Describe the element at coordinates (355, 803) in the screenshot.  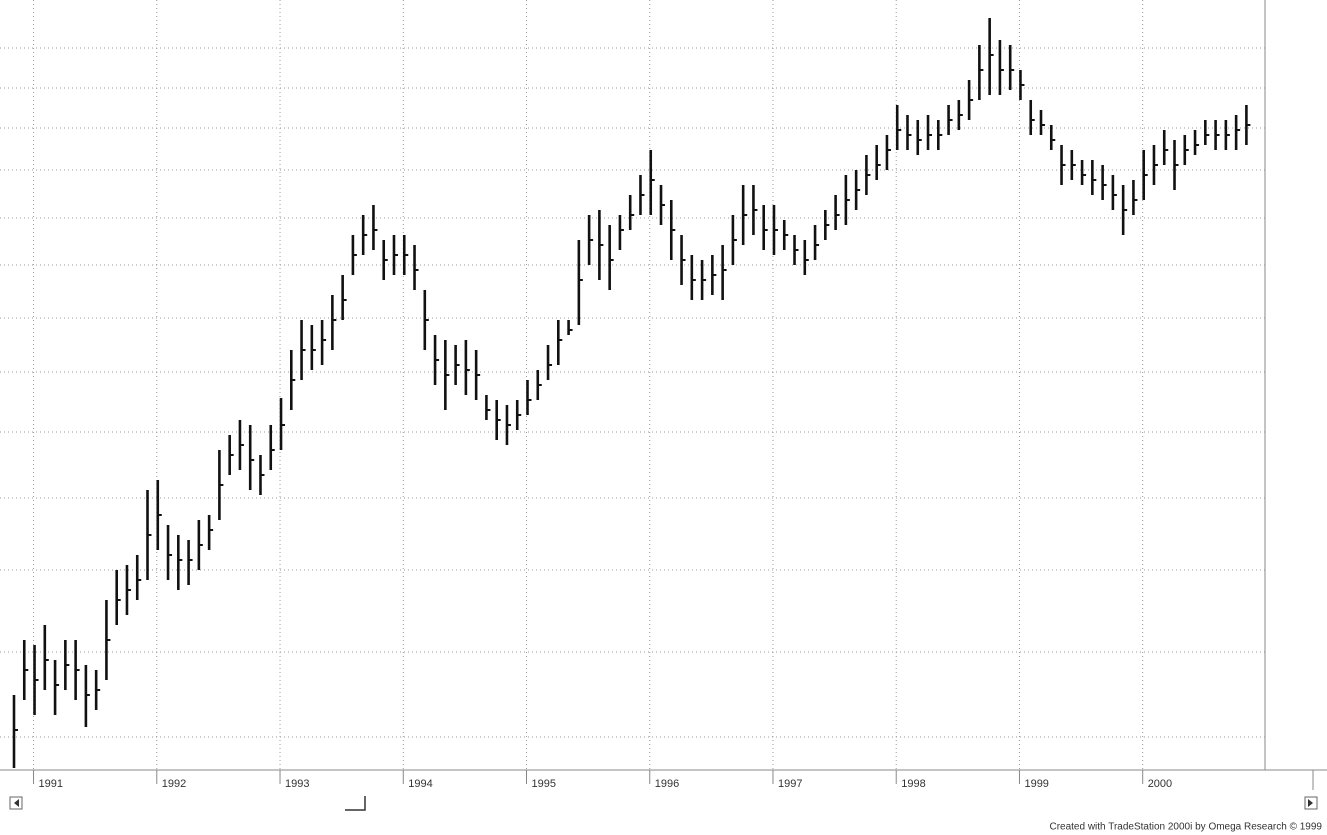
I see `scroll-marker` at that location.